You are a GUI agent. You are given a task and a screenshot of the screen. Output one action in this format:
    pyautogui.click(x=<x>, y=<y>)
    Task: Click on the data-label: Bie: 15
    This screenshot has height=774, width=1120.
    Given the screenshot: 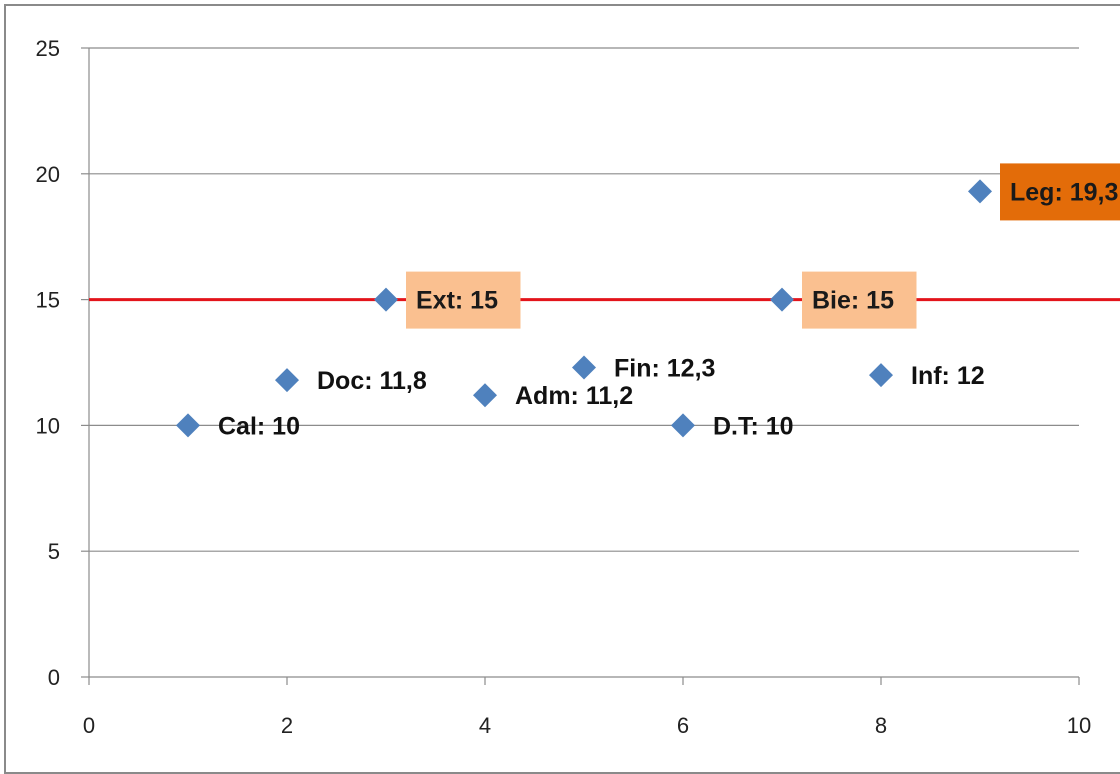 What is the action you would take?
    pyautogui.click(x=853, y=301)
    